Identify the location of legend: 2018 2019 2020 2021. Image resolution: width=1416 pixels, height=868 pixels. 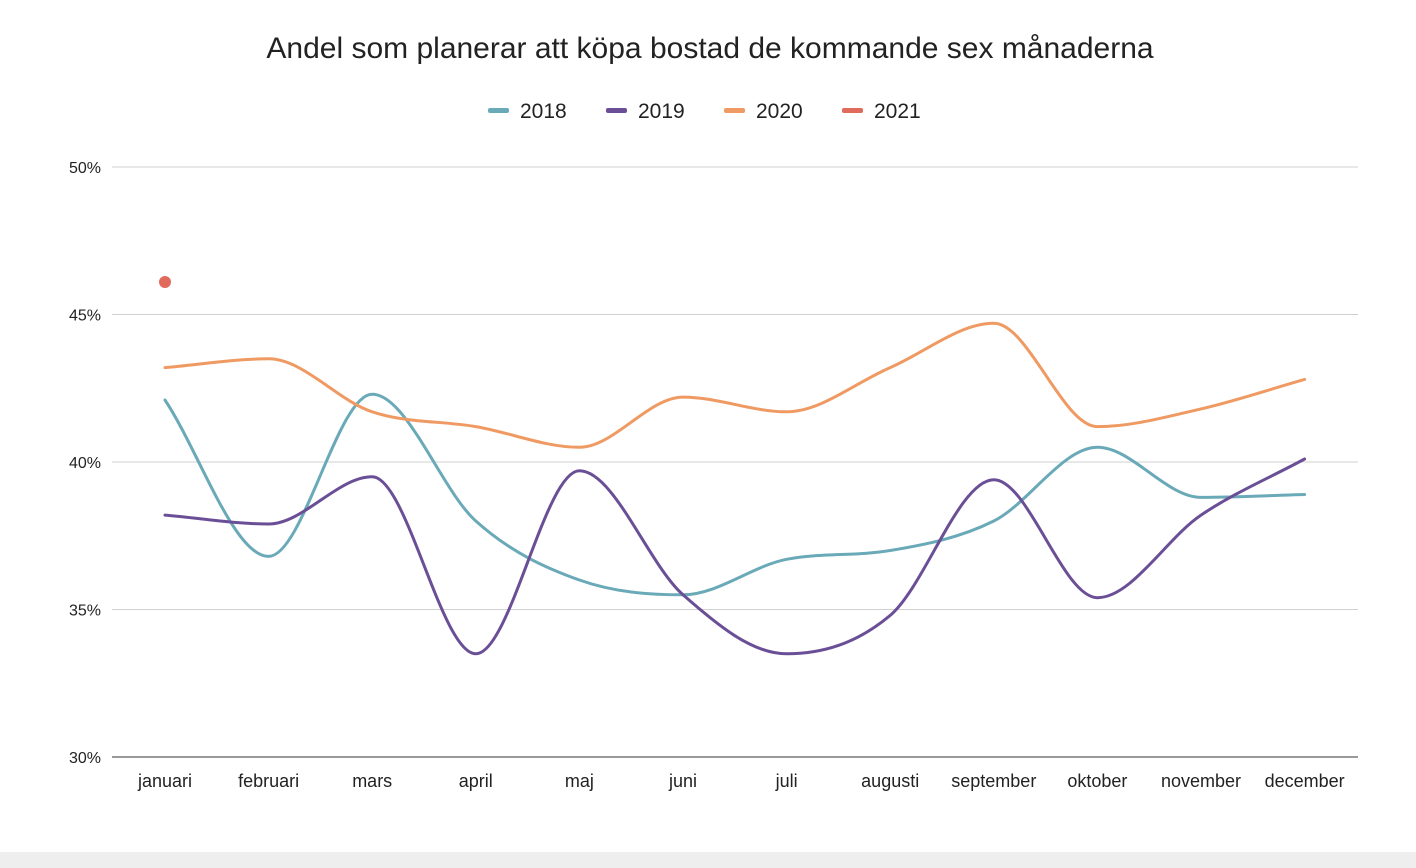
(704, 111).